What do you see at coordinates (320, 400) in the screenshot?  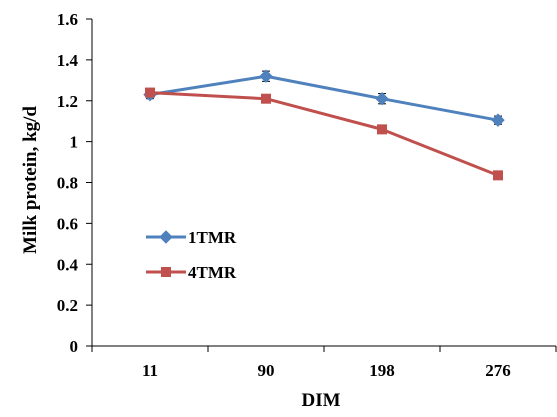 I see `x-axis-title: DIM` at bounding box center [320, 400].